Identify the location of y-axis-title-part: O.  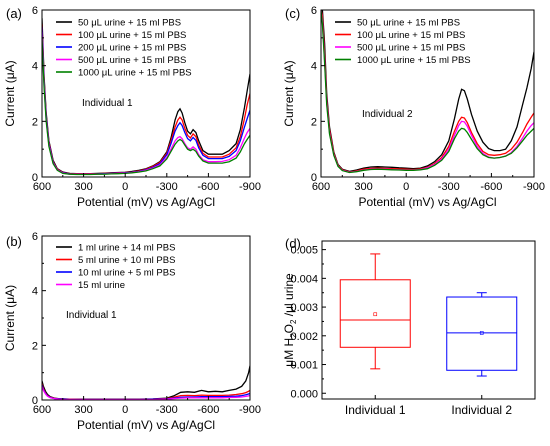
(289, 328).